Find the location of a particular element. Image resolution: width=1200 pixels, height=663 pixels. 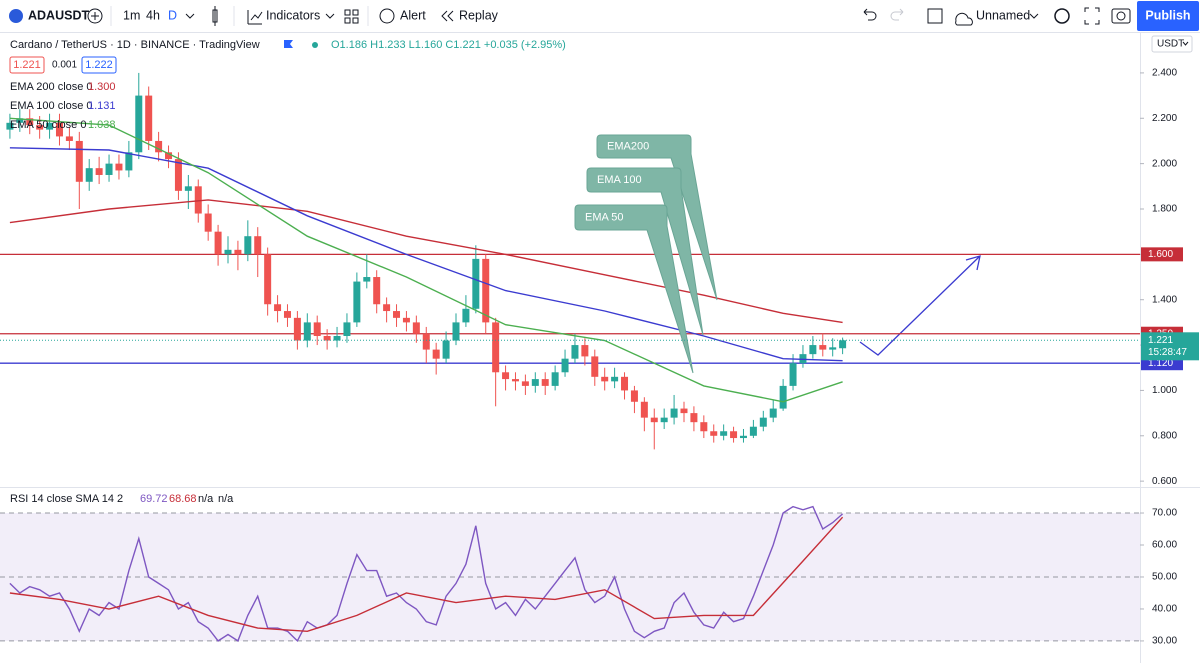

level-label: 1.120 is located at coordinates (1160, 363).